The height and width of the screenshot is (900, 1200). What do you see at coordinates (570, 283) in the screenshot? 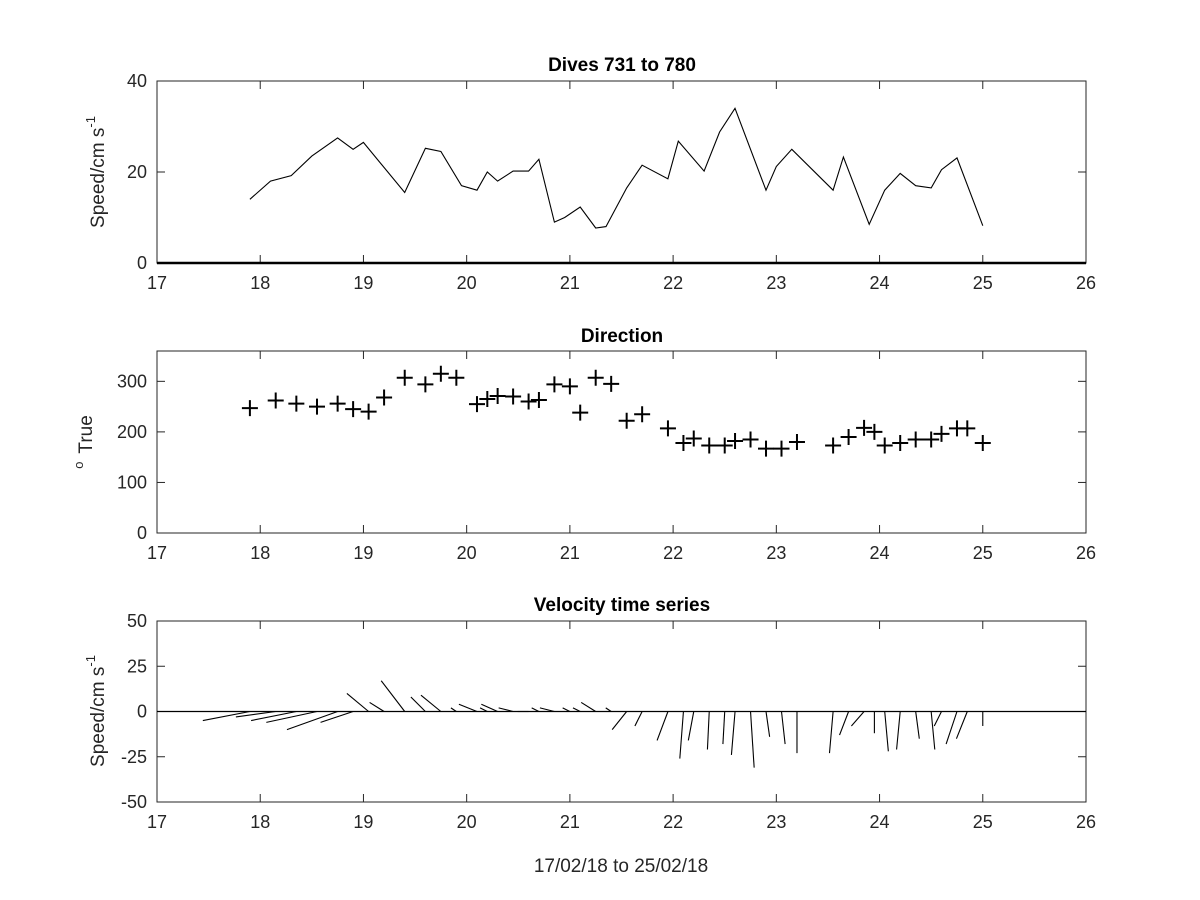
I see `speed-x-tick-label: 21` at bounding box center [570, 283].